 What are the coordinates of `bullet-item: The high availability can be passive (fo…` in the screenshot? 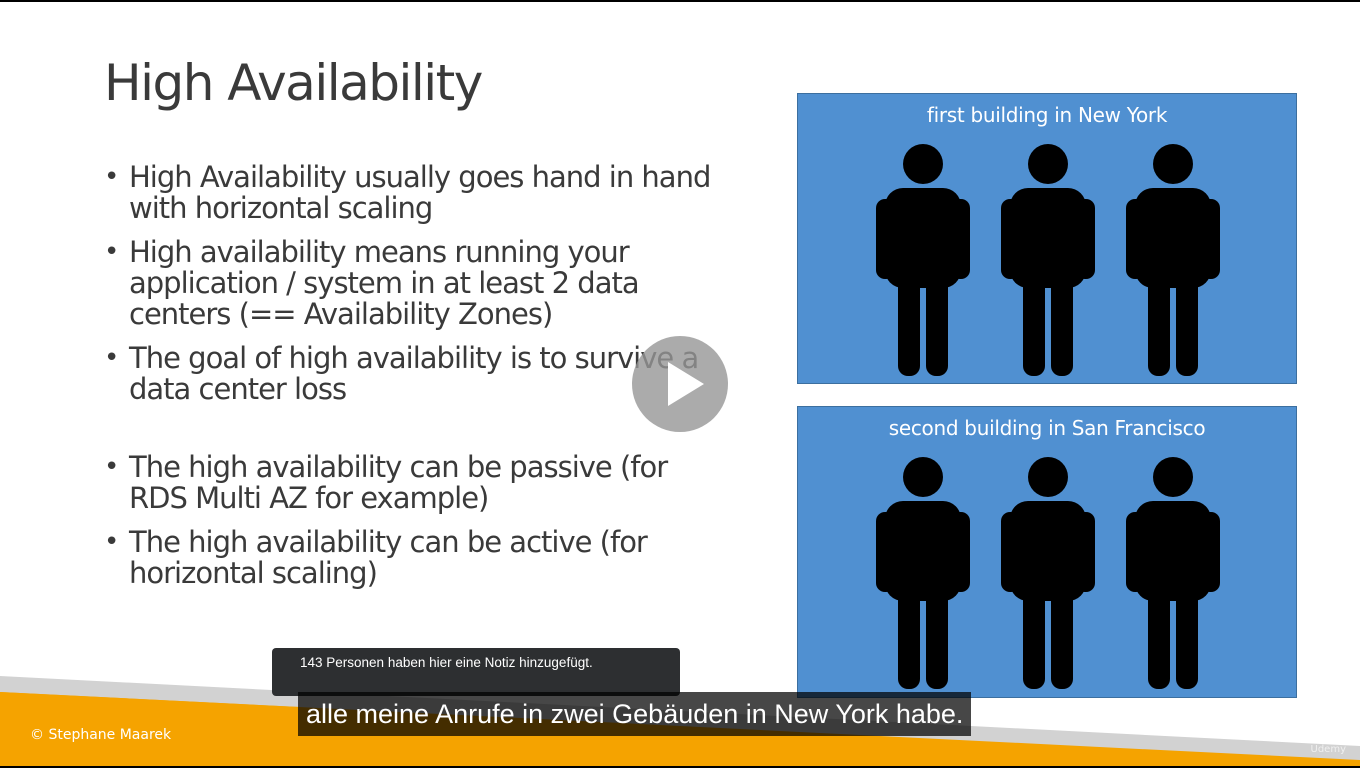 It's located at (409, 483).